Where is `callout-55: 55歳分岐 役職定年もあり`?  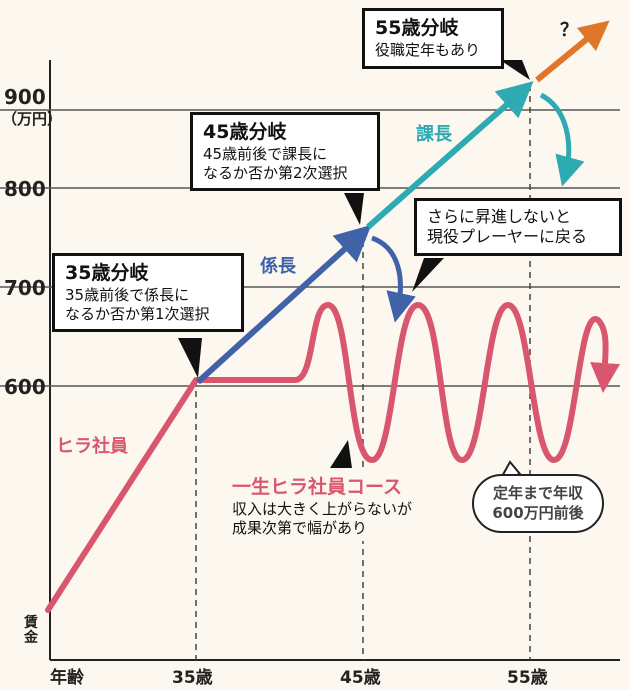
callout-55: 55歳分岐 役職定年もあり is located at coordinates (433, 38).